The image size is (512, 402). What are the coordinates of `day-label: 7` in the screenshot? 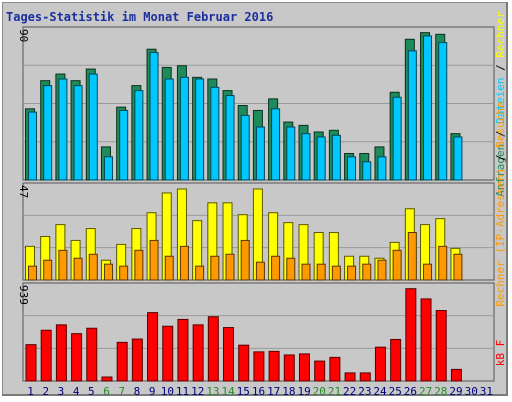 It's located at (121, 391).